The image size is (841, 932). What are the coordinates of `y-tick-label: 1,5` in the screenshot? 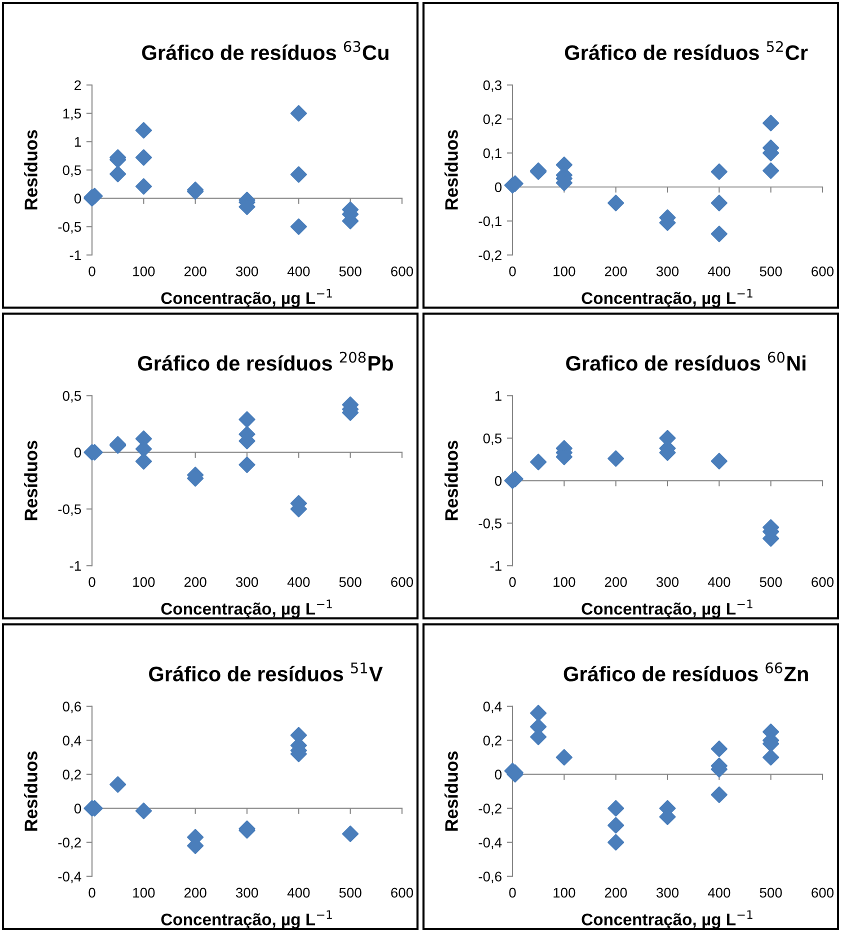 It's located at (72, 114).